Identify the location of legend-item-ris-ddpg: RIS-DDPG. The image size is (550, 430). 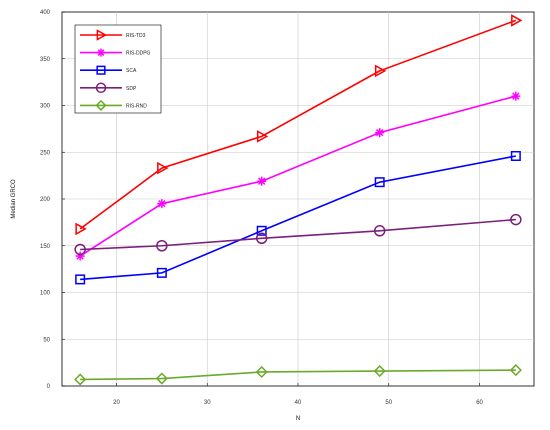
(115, 52).